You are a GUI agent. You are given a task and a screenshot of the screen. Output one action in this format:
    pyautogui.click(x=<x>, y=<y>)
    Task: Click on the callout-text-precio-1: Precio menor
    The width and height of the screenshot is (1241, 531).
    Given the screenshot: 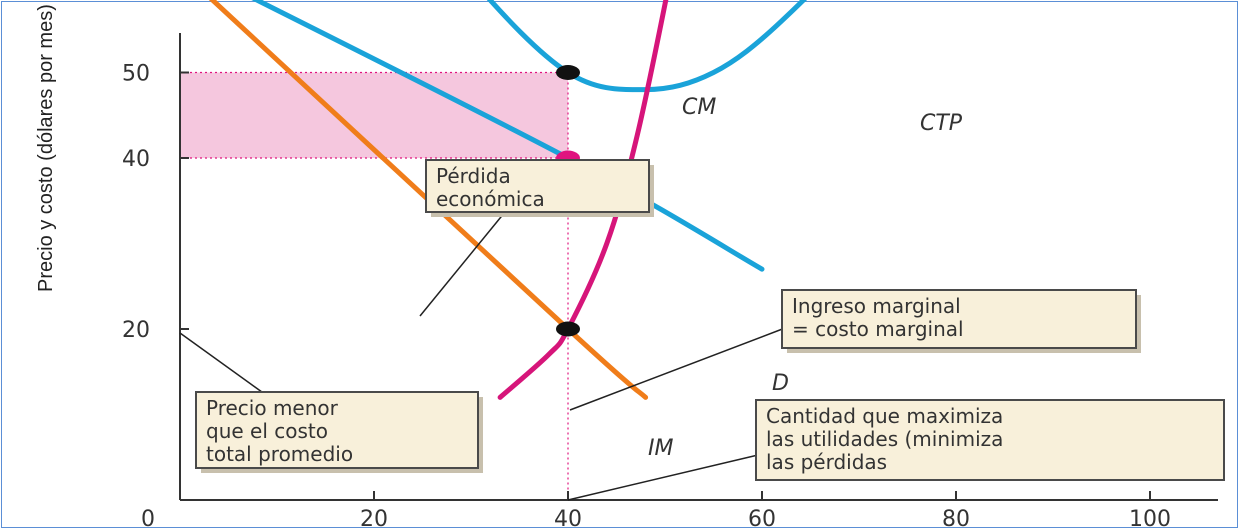 What is the action you would take?
    pyautogui.click(x=272, y=408)
    